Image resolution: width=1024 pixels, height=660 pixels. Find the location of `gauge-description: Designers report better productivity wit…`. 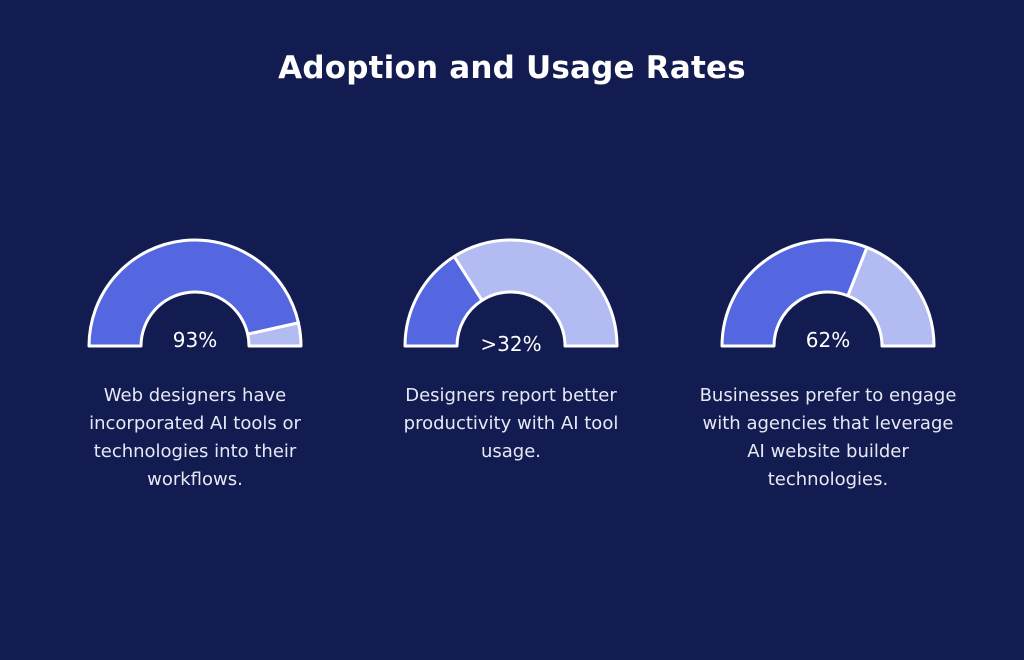

gauge-description: Designers report better productivity wit… is located at coordinates (511, 423).